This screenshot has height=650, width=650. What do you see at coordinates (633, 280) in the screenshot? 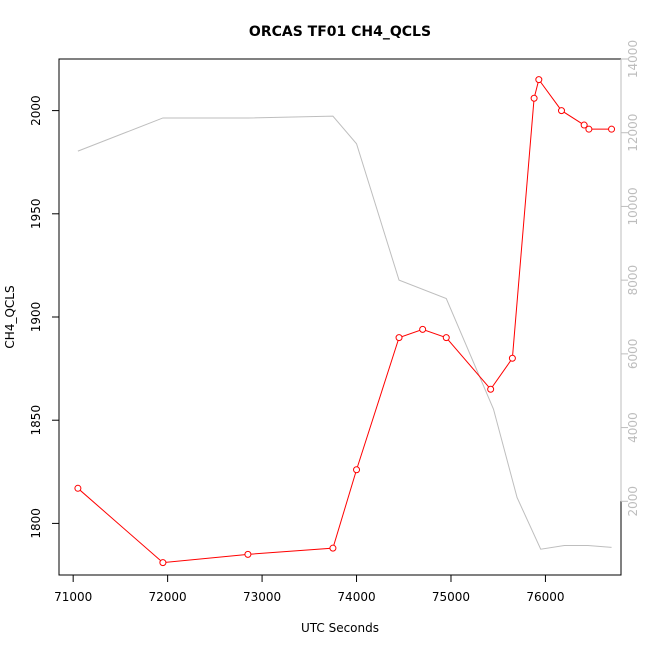
I see `y2-tick-label: 8000` at bounding box center [633, 280].